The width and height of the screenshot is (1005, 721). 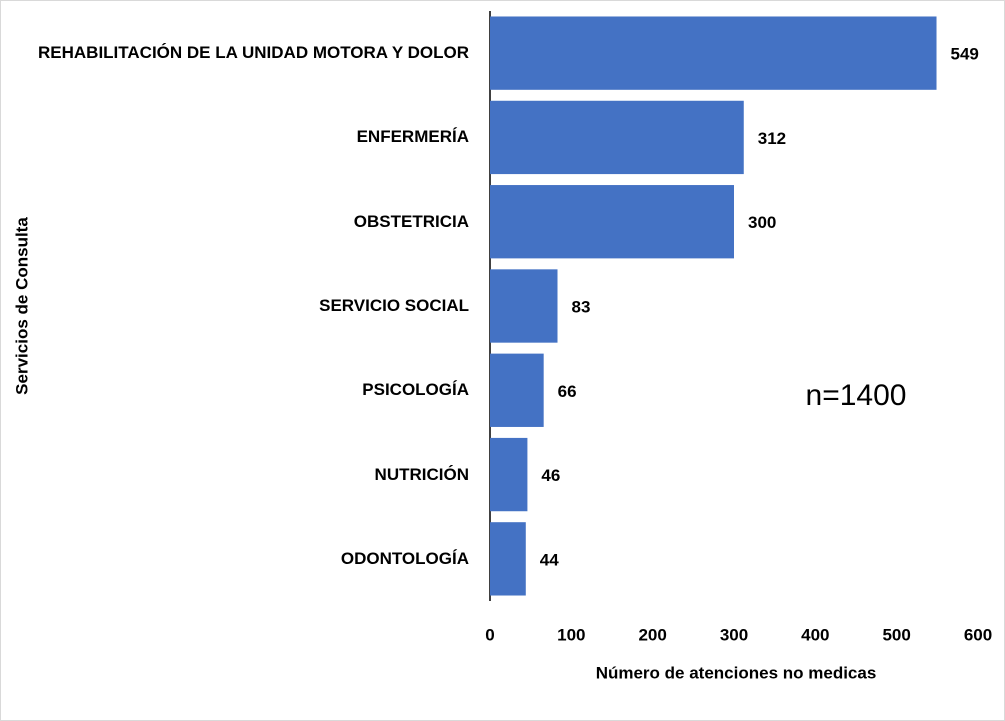 I want to click on y-tick-label: ODONTOLOGÍA, so click(x=404, y=558).